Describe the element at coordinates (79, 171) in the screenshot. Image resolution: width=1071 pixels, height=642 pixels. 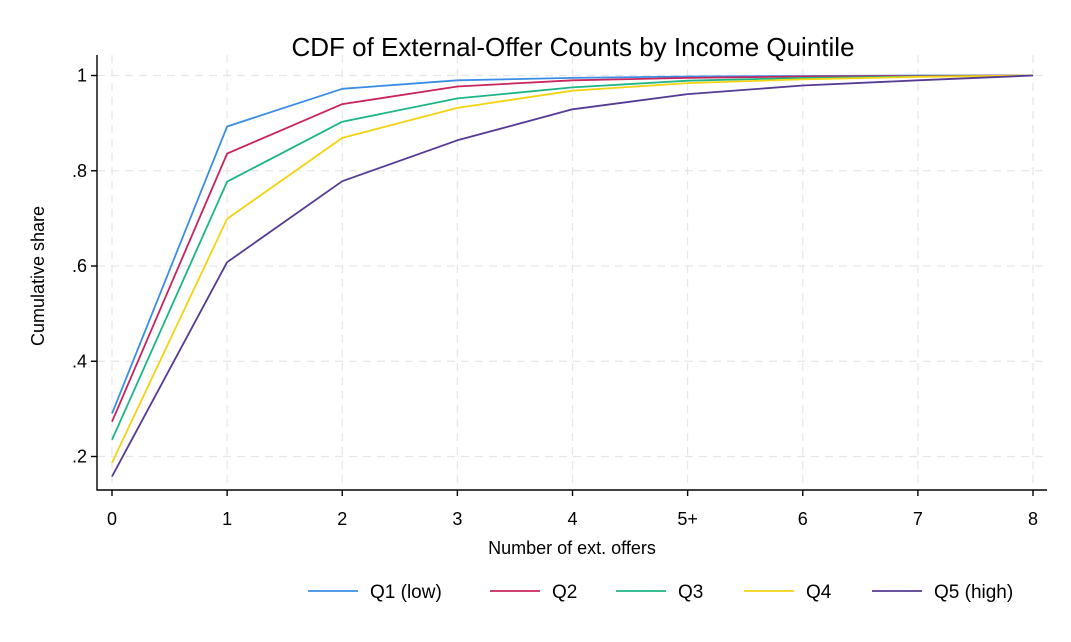
I see `y-tick-label: .8` at that location.